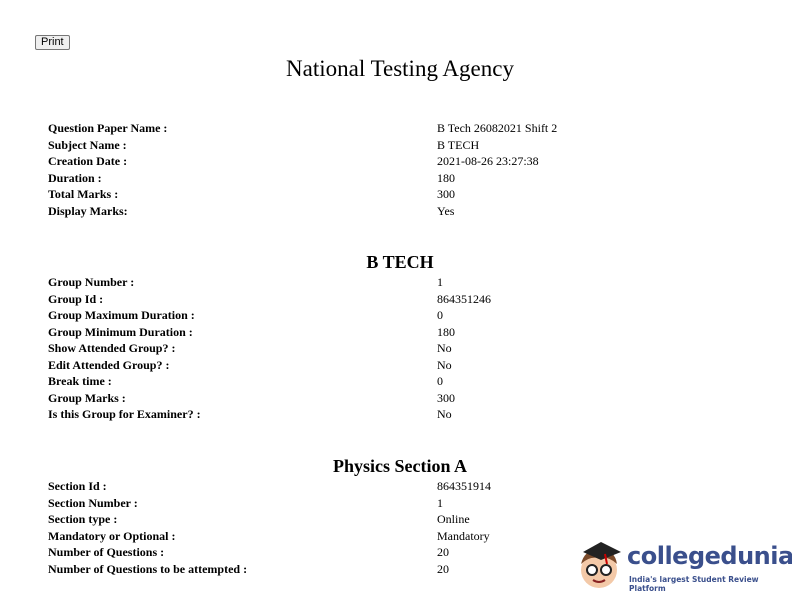 Image resolution: width=792 pixels, height=612 pixels. What do you see at coordinates (458, 144) in the screenshot?
I see `field-value: B TECH` at bounding box center [458, 144].